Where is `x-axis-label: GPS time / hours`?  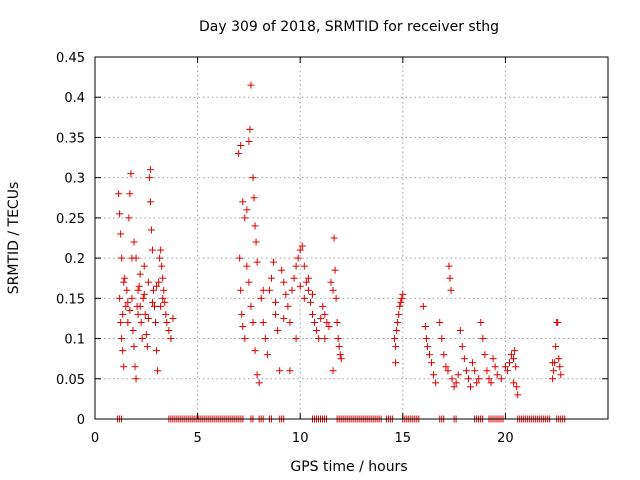
x-axis-label: GPS time / hours is located at coordinates (348, 467).